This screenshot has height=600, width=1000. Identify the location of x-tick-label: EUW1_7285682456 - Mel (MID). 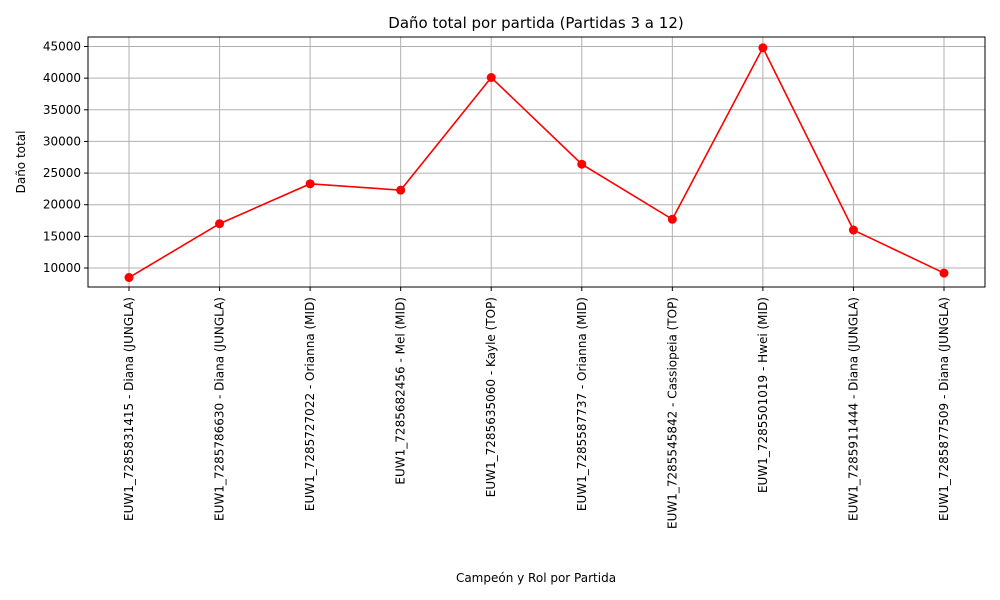
(401, 391).